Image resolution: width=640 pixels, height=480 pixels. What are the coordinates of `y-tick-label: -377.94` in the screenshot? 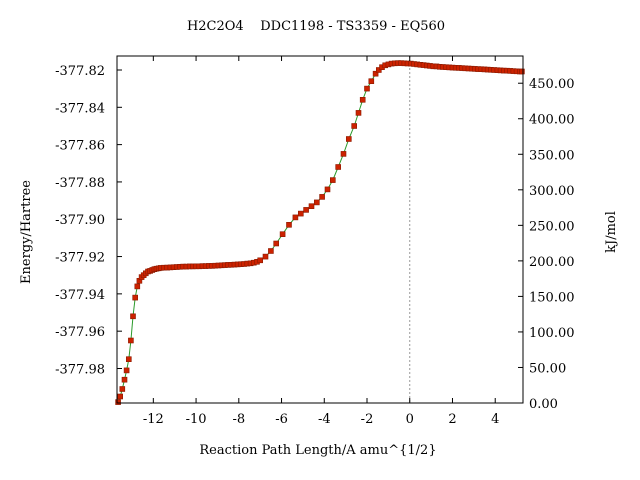 It's located at (80, 295).